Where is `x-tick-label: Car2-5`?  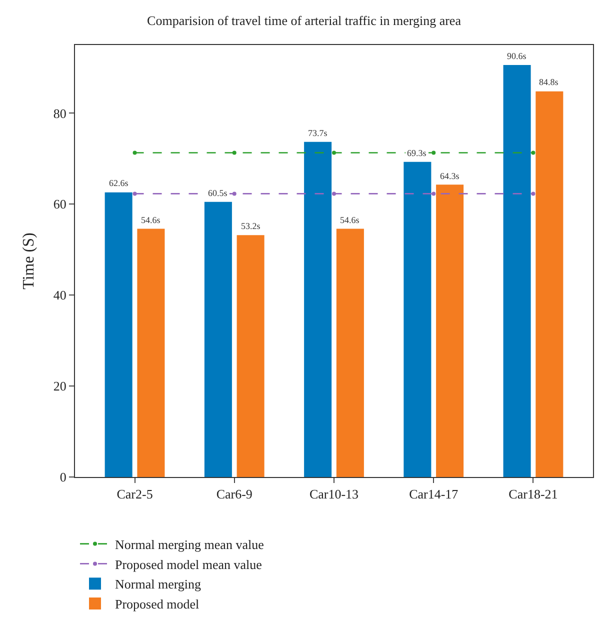 x-tick-label: Car2-5 is located at coordinates (134, 494).